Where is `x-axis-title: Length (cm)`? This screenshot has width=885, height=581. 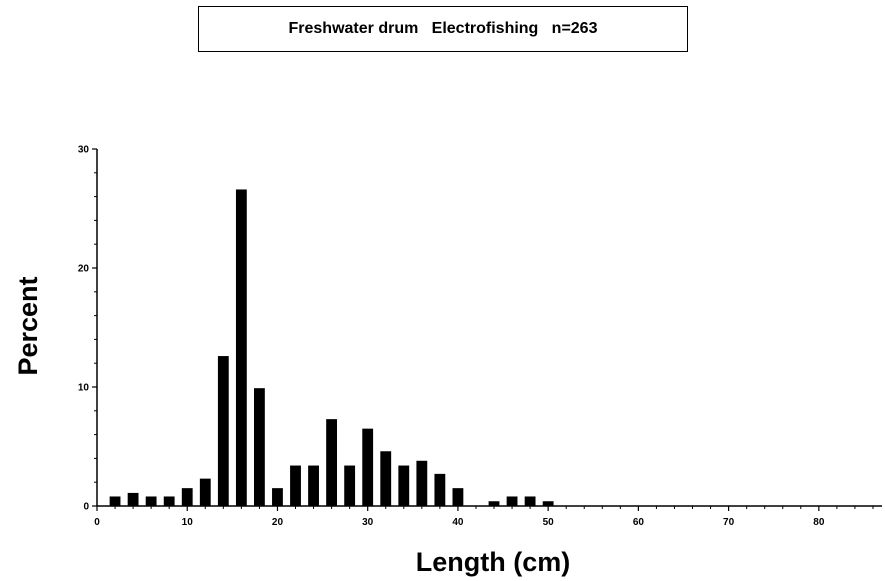
x-axis-title: Length (cm) is located at coordinates (493, 562).